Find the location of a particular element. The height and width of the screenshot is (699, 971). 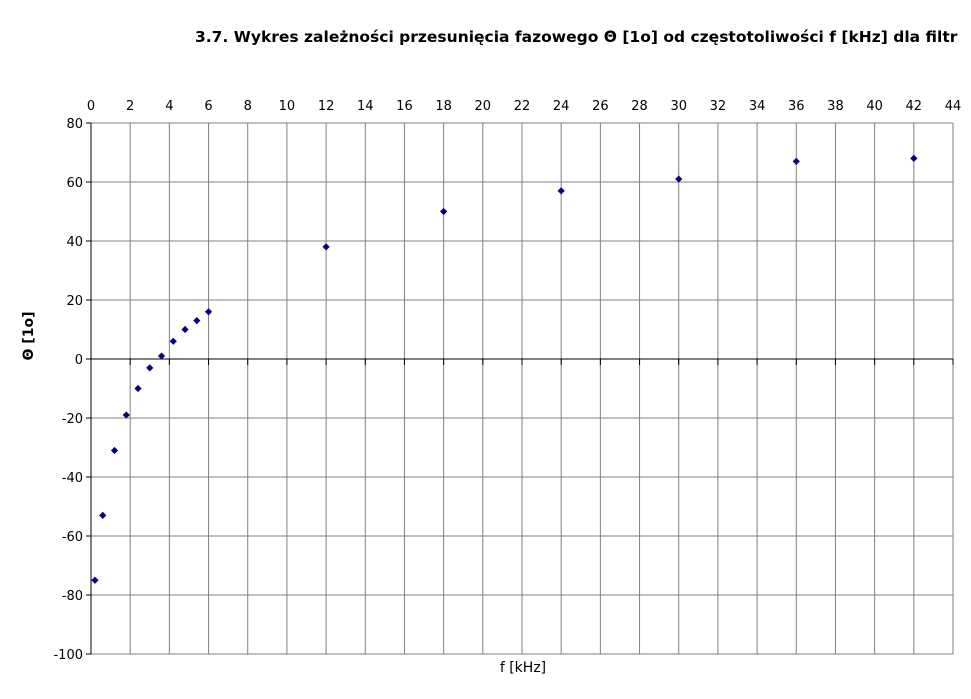

y-tick-label: 20 is located at coordinates (74, 301).